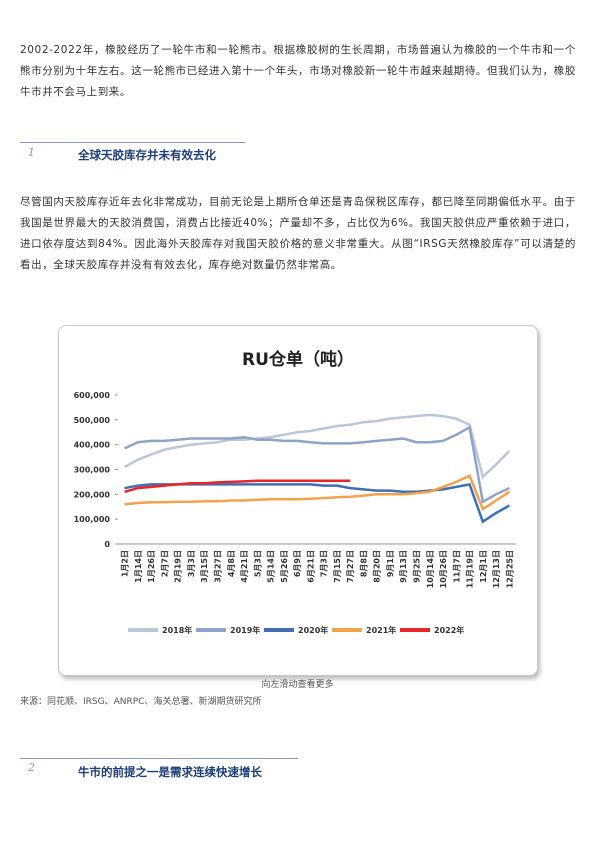 The height and width of the screenshot is (842, 595). What do you see at coordinates (443, 569) in the screenshot?
I see `x-tick-label: 10月26日` at bounding box center [443, 569].